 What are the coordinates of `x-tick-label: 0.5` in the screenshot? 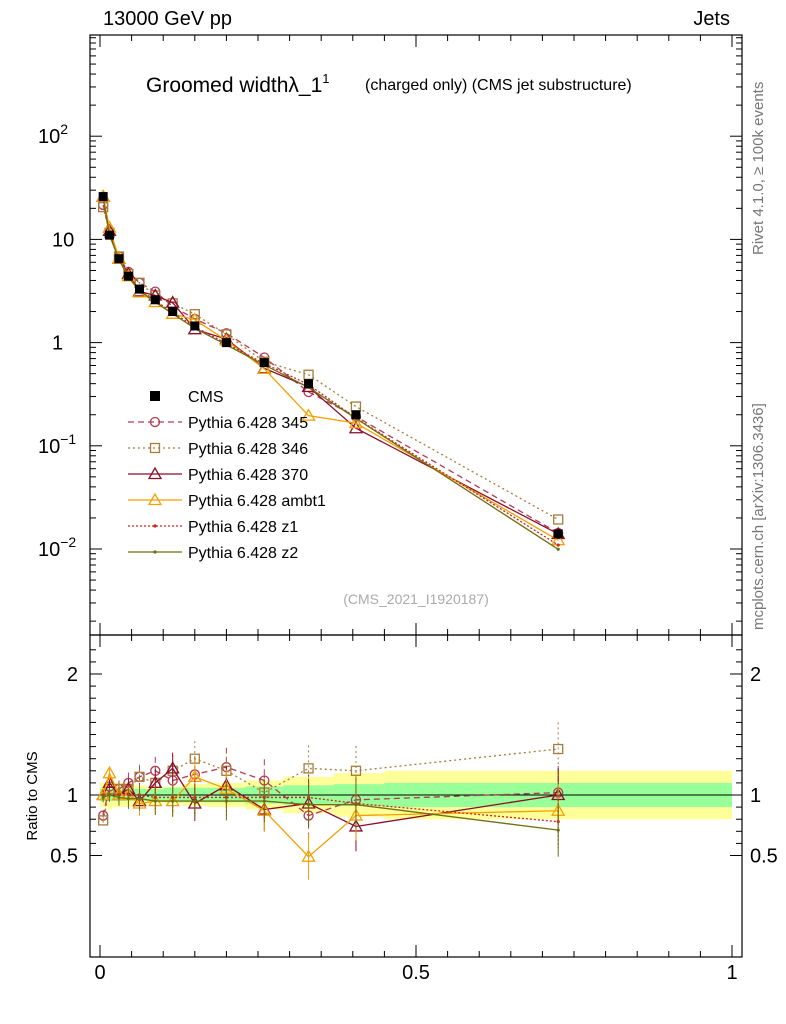 It's located at (416, 973).